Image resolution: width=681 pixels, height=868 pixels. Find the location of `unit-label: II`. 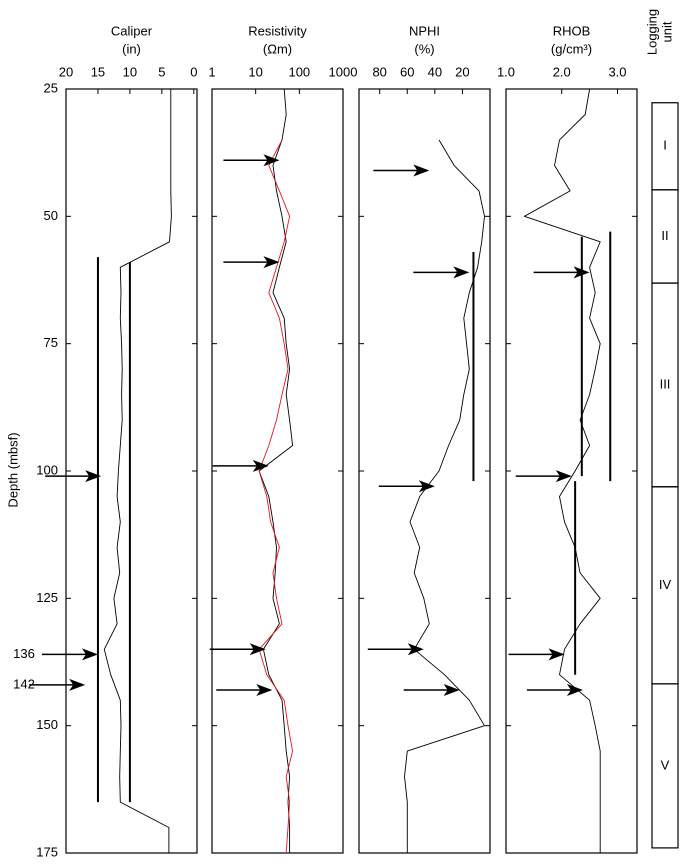

unit-label: II is located at coordinates (664, 235).